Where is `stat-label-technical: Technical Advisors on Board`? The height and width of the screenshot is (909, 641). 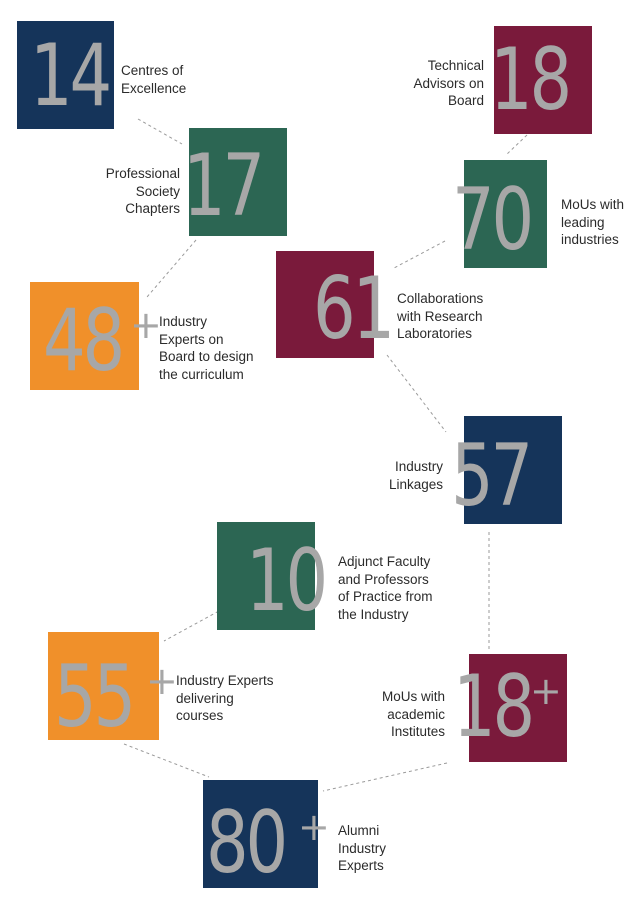 stat-label-technical: Technical Advisors on Board is located at coordinates (448, 83).